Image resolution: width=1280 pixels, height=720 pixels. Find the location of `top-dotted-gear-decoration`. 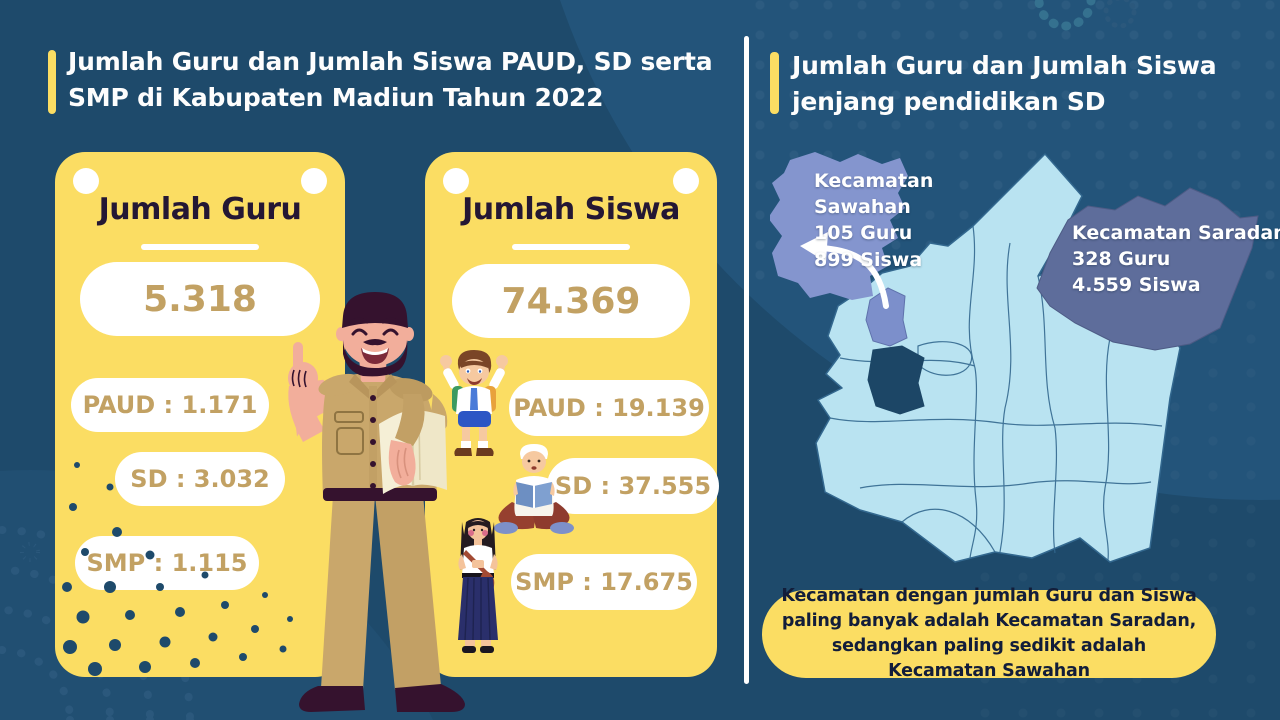

top-dotted-gear-decoration is located at coordinates (1085, 15).